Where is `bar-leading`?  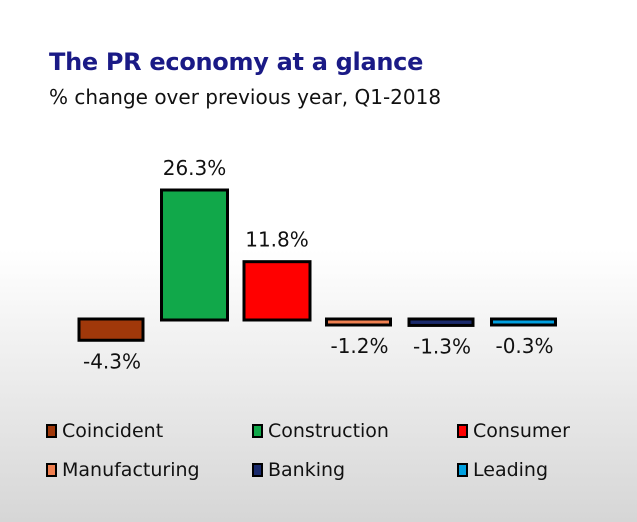 bar-leading is located at coordinates (523, 322).